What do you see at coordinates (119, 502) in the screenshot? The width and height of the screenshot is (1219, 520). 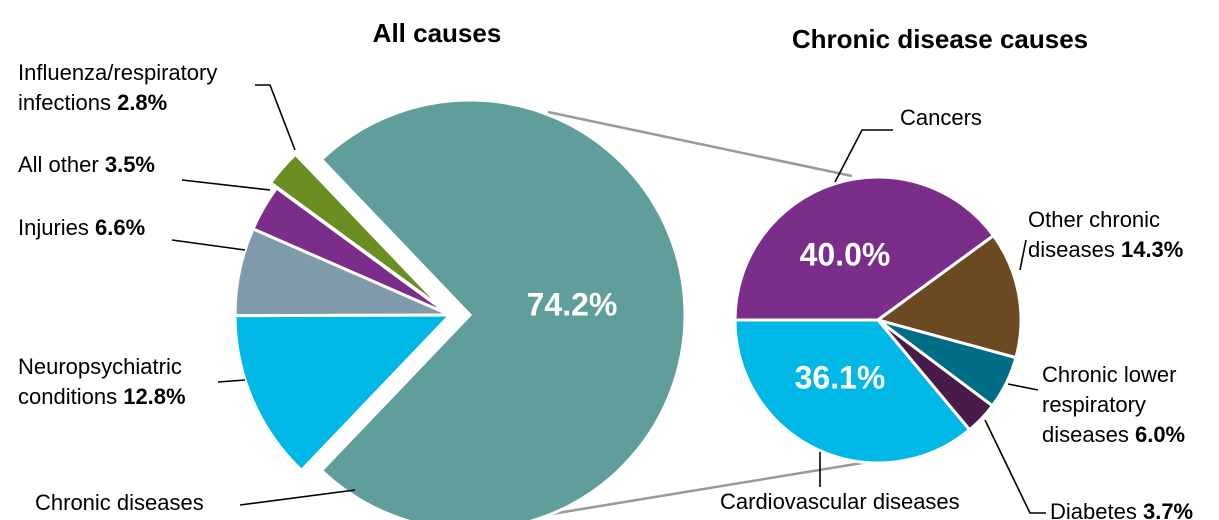 I see `category-name: Chronic diseases` at bounding box center [119, 502].